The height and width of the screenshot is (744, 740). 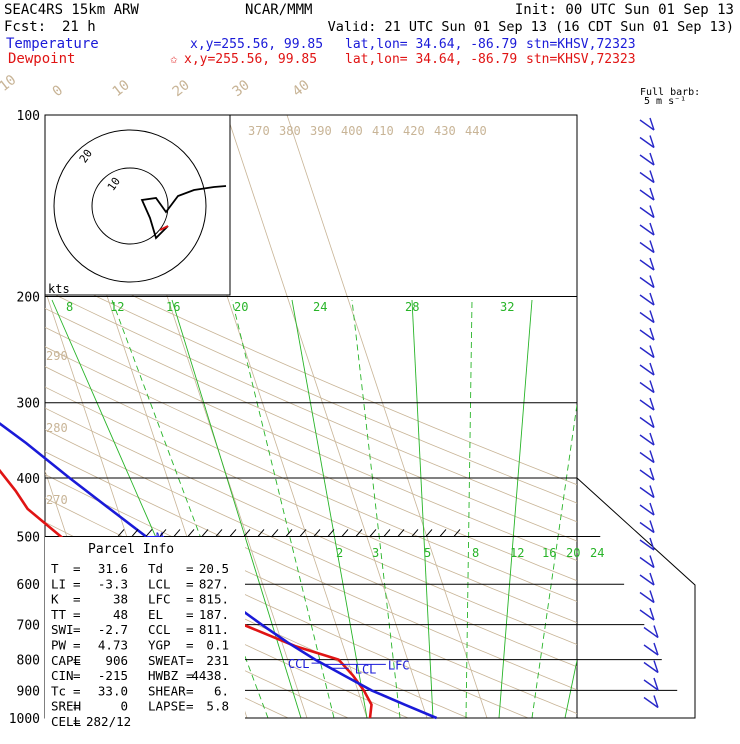 What do you see at coordinates (399, 665) in the screenshot?
I see `level-marker-label: LFC` at bounding box center [399, 665].